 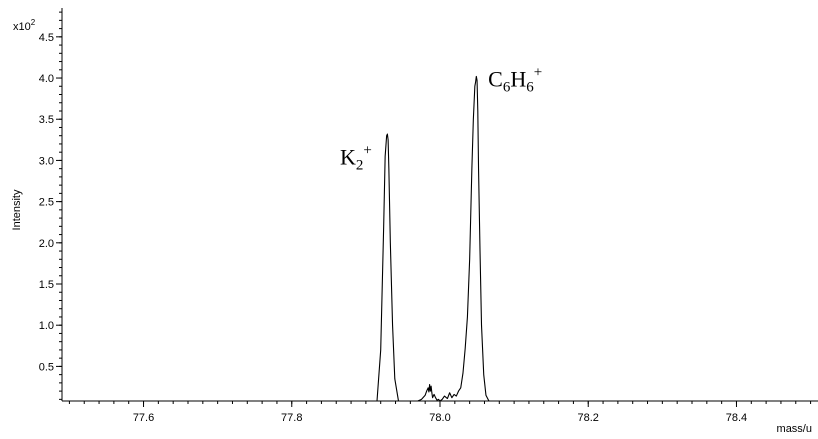 What do you see at coordinates (46, 79) in the screenshot?
I see `y-tick-label: 4.0` at bounding box center [46, 79].